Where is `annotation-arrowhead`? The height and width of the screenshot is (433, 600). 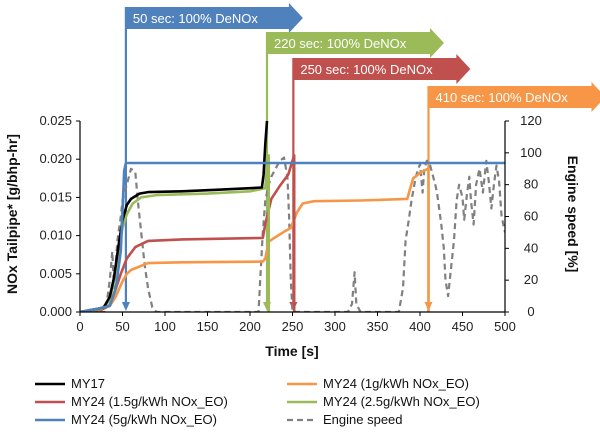
annotation-arrowhead is located at coordinates (125, 306).